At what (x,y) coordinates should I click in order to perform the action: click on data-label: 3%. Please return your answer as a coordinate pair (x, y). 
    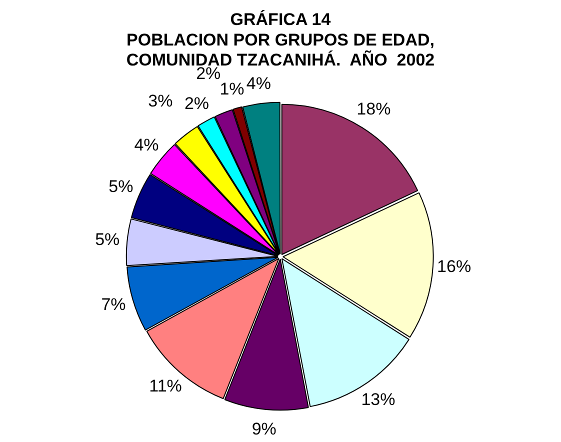
    Looking at the image, I should click on (160, 100).